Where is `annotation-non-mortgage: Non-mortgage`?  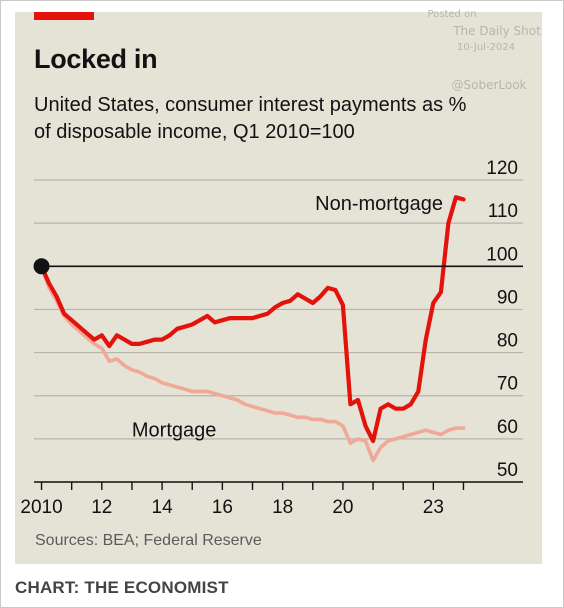 annotation-non-mortgage: Non-mortgage is located at coordinates (379, 204).